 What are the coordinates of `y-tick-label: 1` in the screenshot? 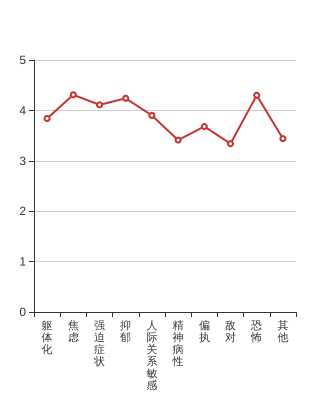 It's located at (22, 261).